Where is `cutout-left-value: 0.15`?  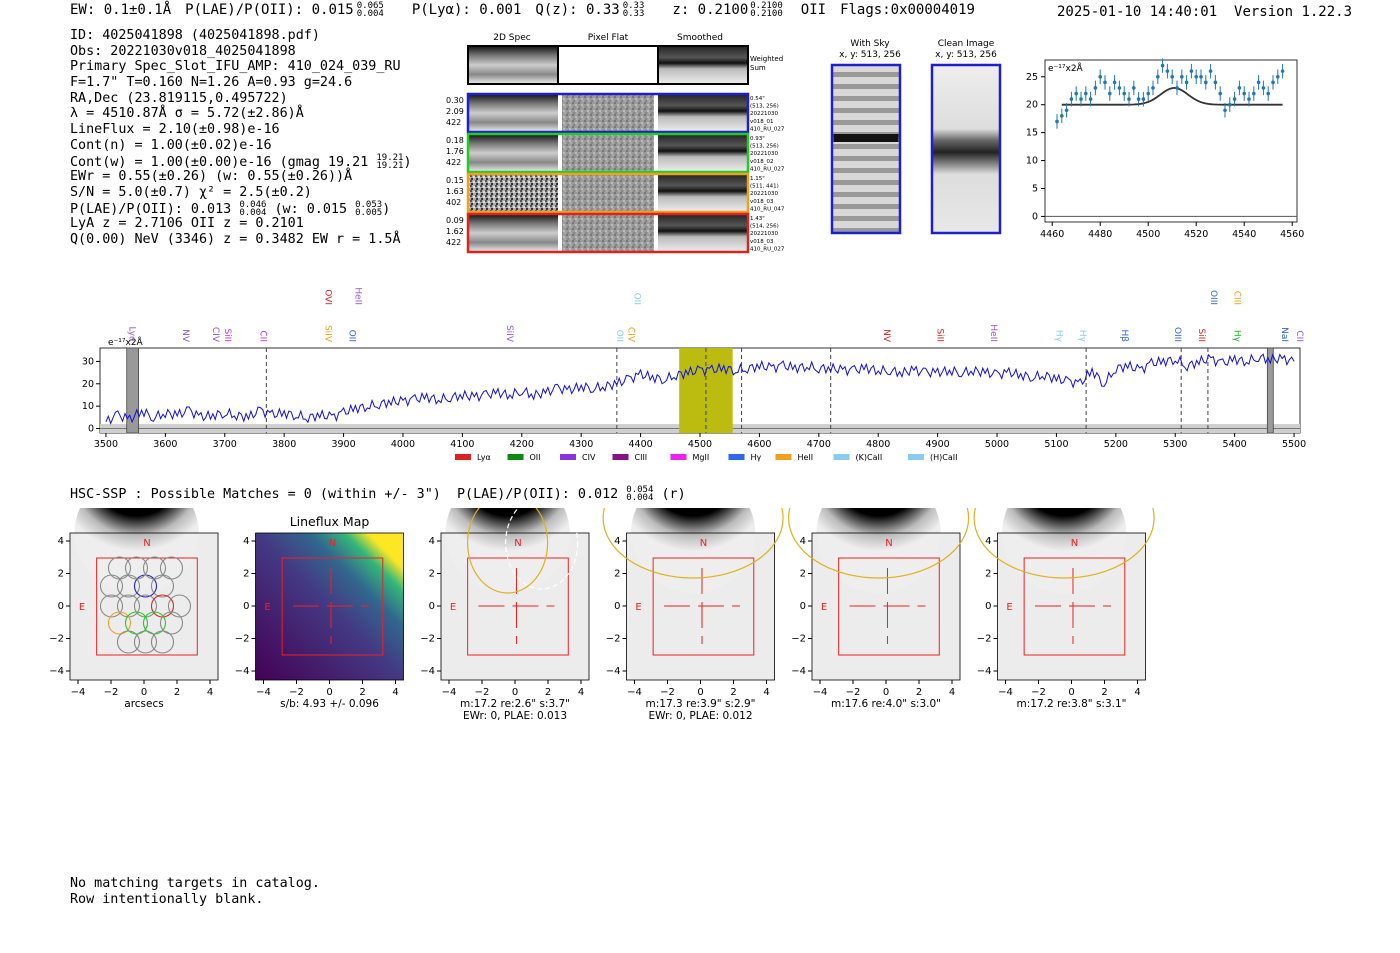
cutout-left-value: 0.15 is located at coordinates (455, 180).